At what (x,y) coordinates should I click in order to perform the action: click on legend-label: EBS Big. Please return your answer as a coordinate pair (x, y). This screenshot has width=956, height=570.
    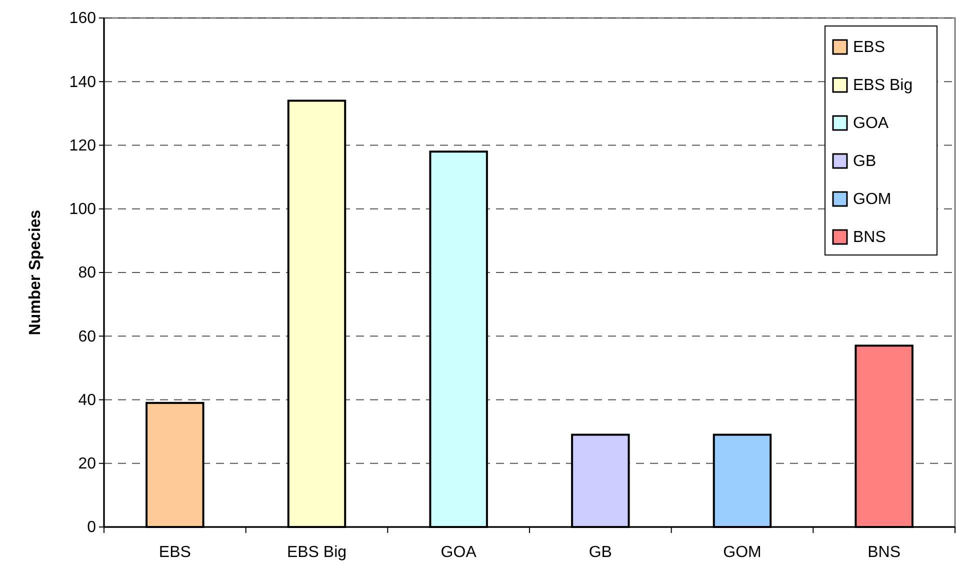
    Looking at the image, I should click on (883, 85).